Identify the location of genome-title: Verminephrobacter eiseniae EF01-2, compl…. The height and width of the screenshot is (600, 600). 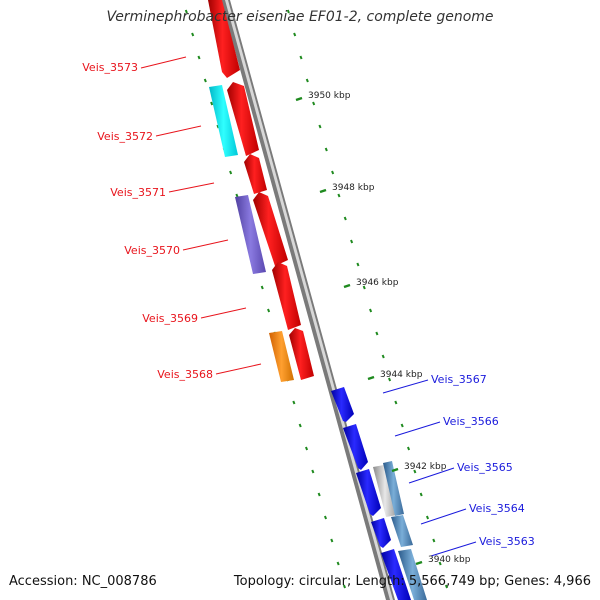
(300, 17).